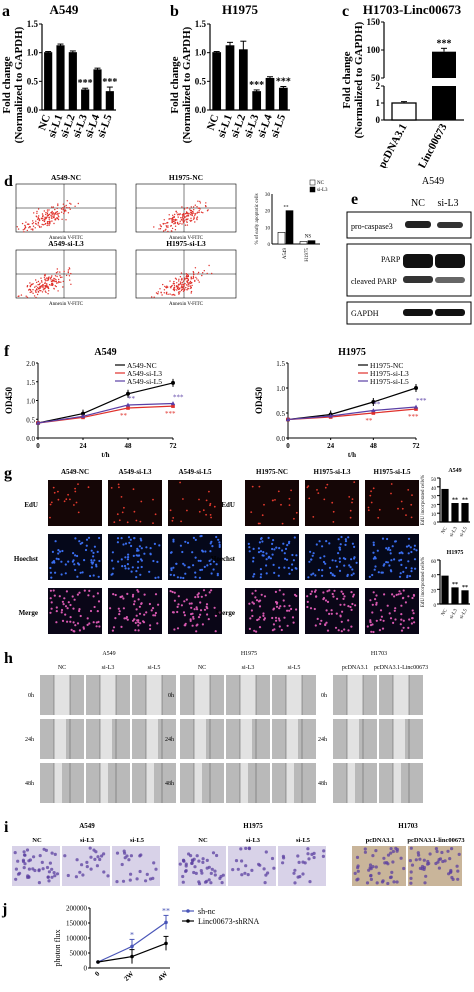  Describe the element at coordinates (445, 530) in the screenshot. I see `x-category-label: NC` at that location.